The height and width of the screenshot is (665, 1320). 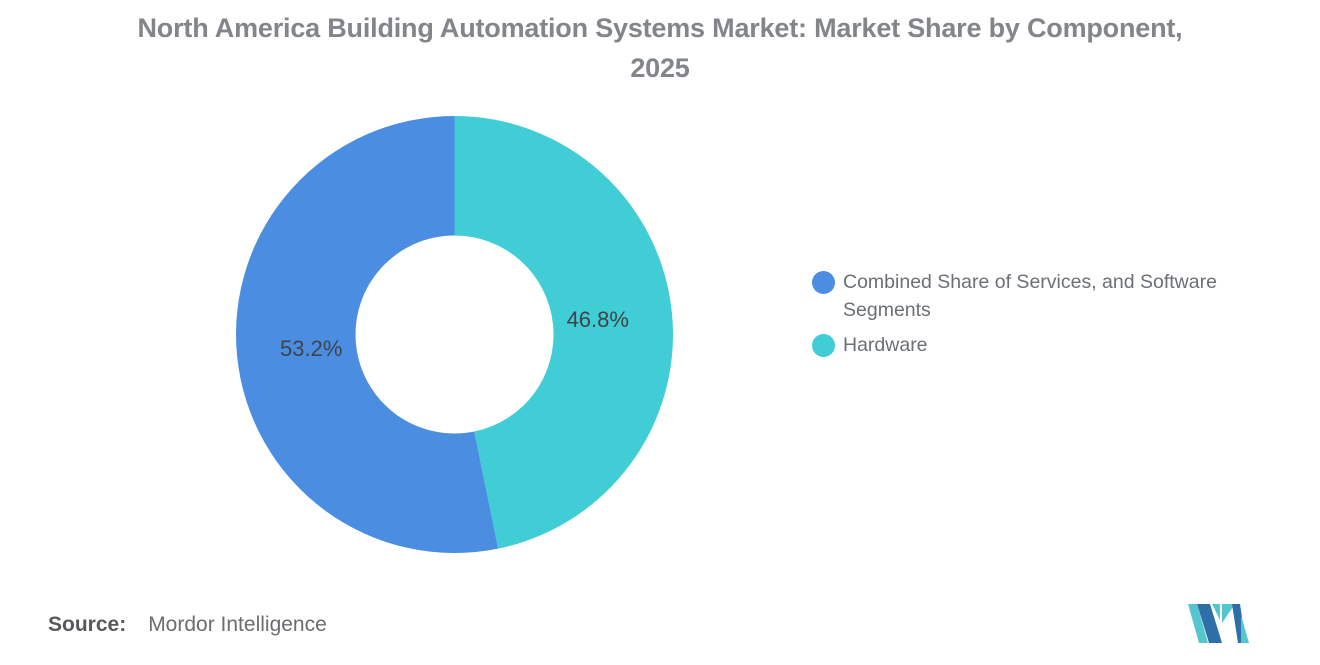 What do you see at coordinates (1052, 345) in the screenshot?
I see `legend-item-hardware: Hardware` at bounding box center [1052, 345].